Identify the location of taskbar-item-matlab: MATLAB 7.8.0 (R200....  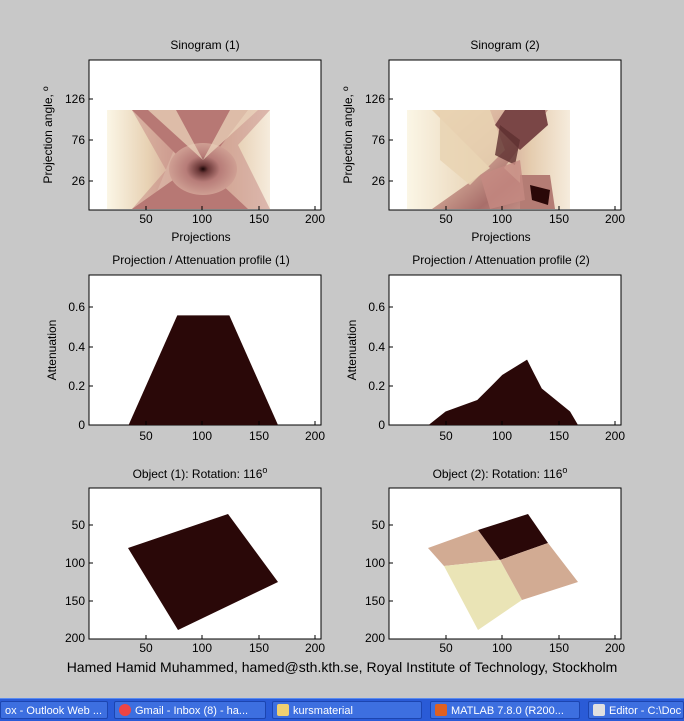
(505, 710).